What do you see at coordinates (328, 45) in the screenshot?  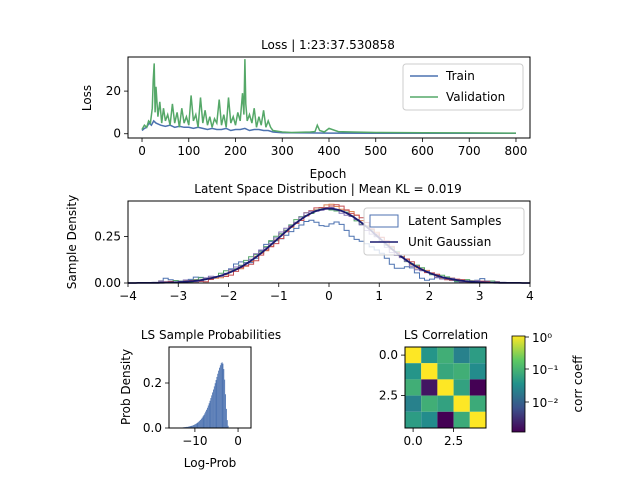 I see `loss-chart-title: Loss | 1:23:37.530858` at bounding box center [328, 45].